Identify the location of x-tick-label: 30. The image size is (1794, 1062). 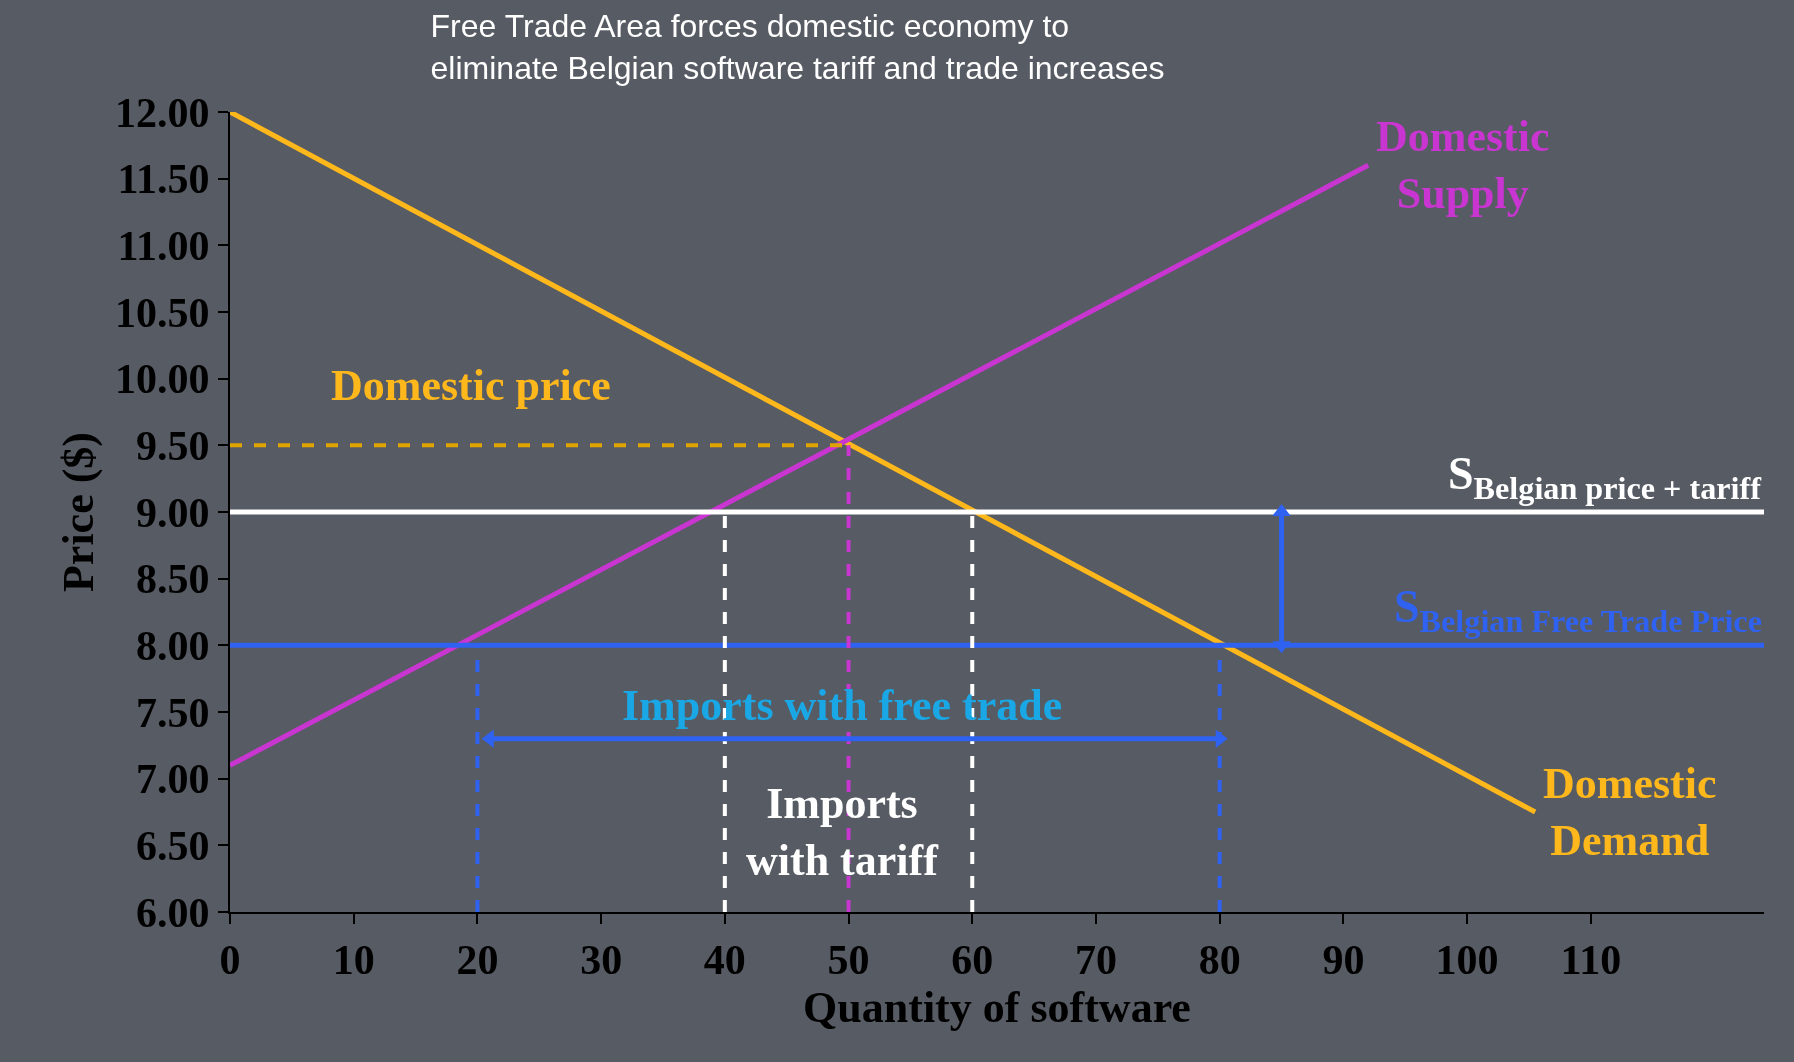
(601, 960).